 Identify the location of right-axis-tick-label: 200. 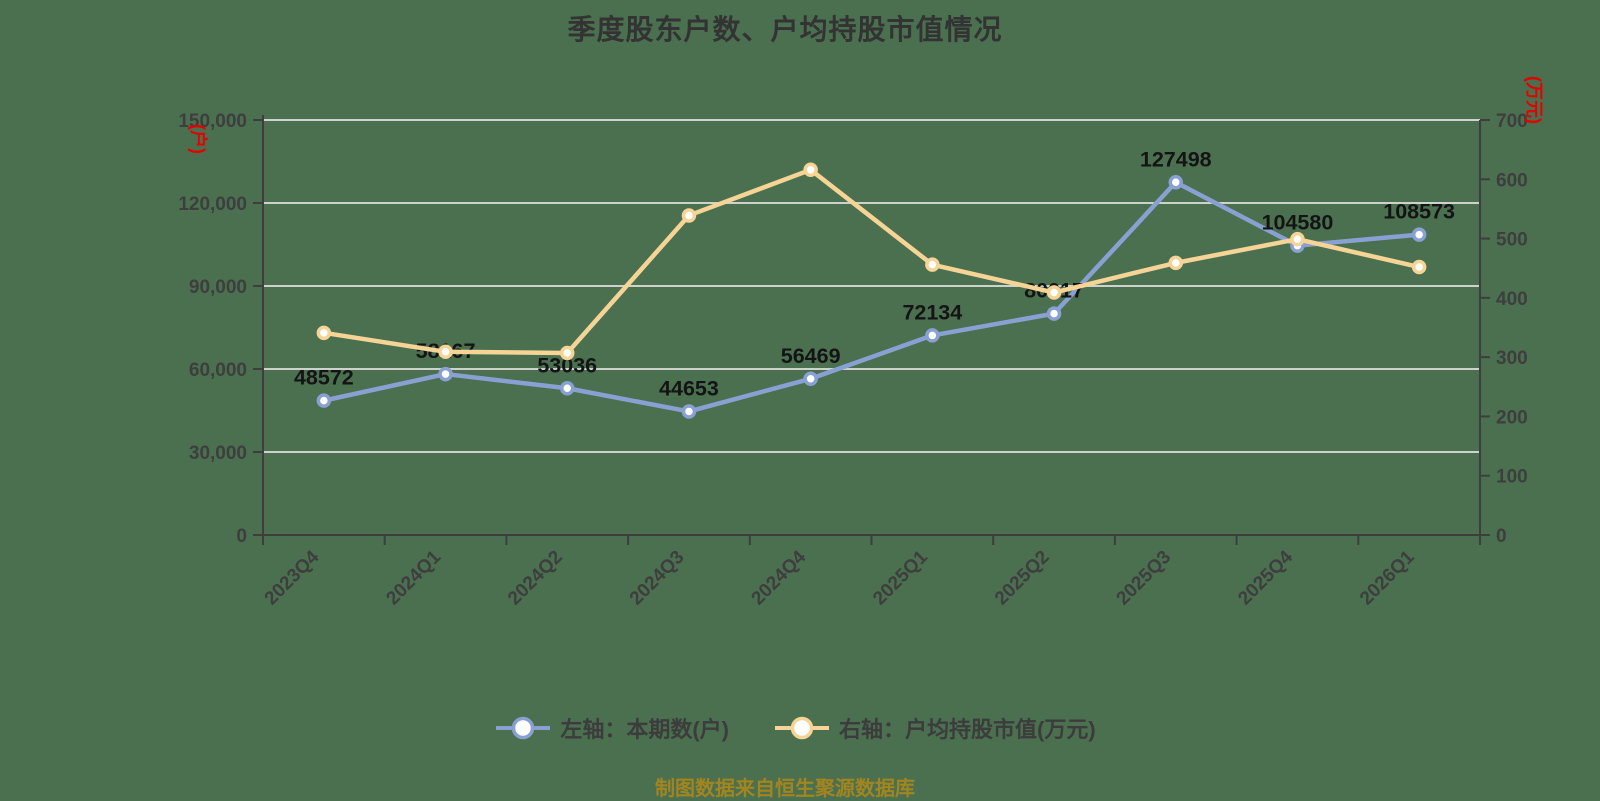
(1512, 417).